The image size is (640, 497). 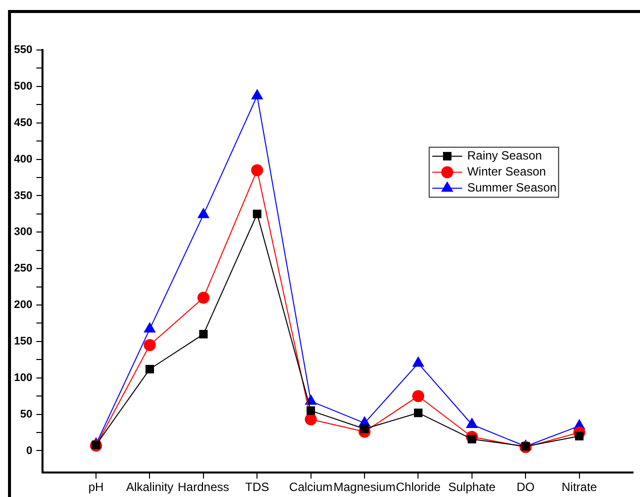 I want to click on y-tick-label: 550, so click(x=23, y=50).